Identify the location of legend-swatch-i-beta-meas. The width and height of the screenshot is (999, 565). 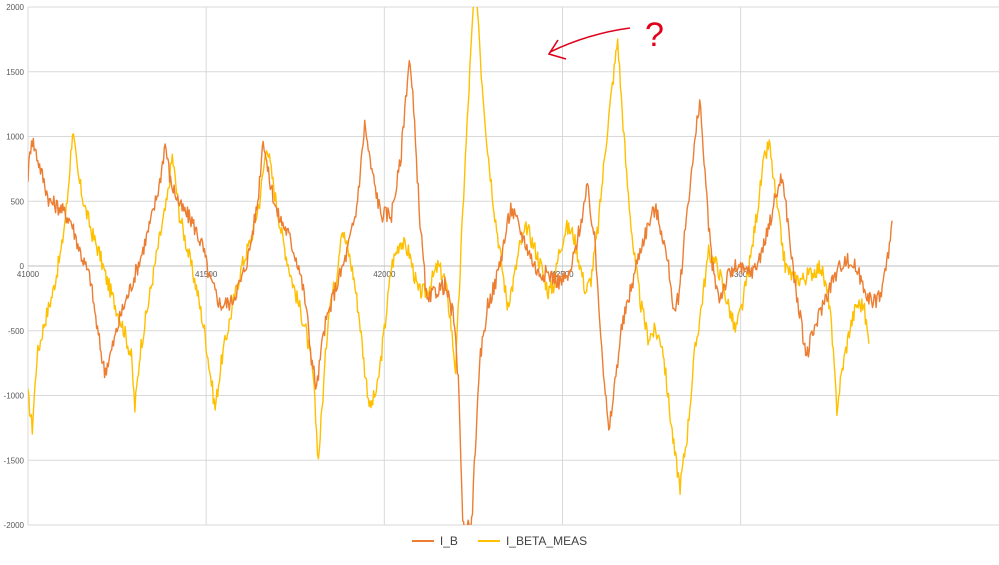
(488, 541).